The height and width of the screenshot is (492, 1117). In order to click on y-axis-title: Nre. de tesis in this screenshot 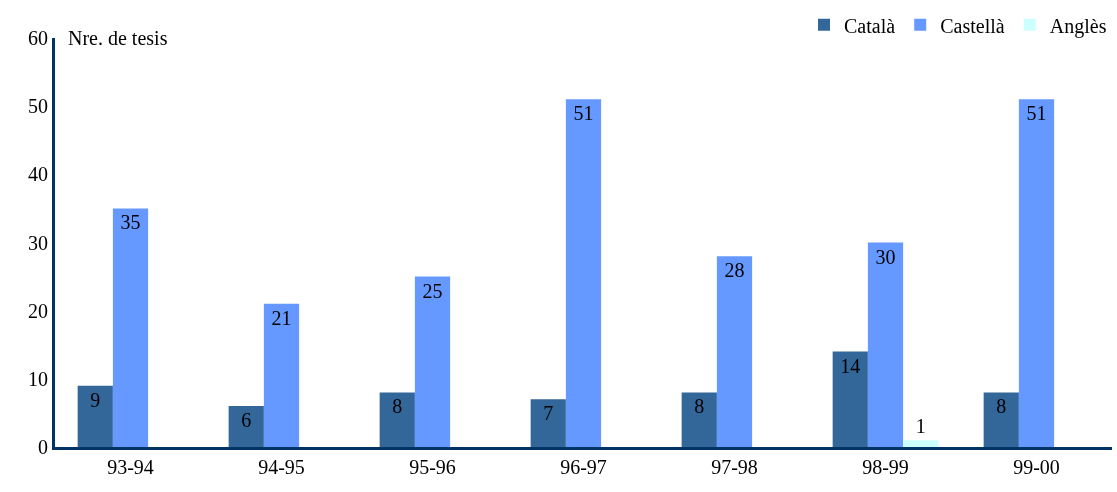, I will do `click(118, 38)`.